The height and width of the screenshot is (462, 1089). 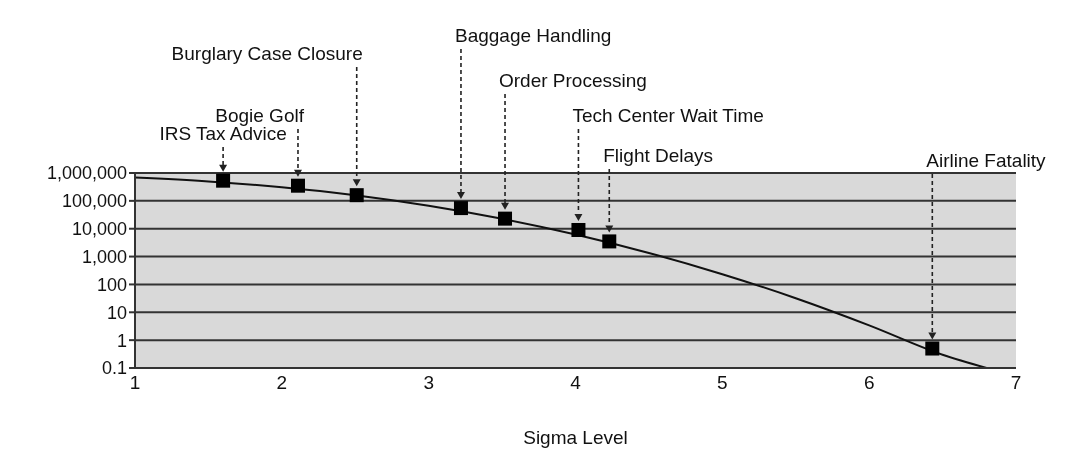 I want to click on y-tick-label: 1,000,000, so click(x=86, y=173).